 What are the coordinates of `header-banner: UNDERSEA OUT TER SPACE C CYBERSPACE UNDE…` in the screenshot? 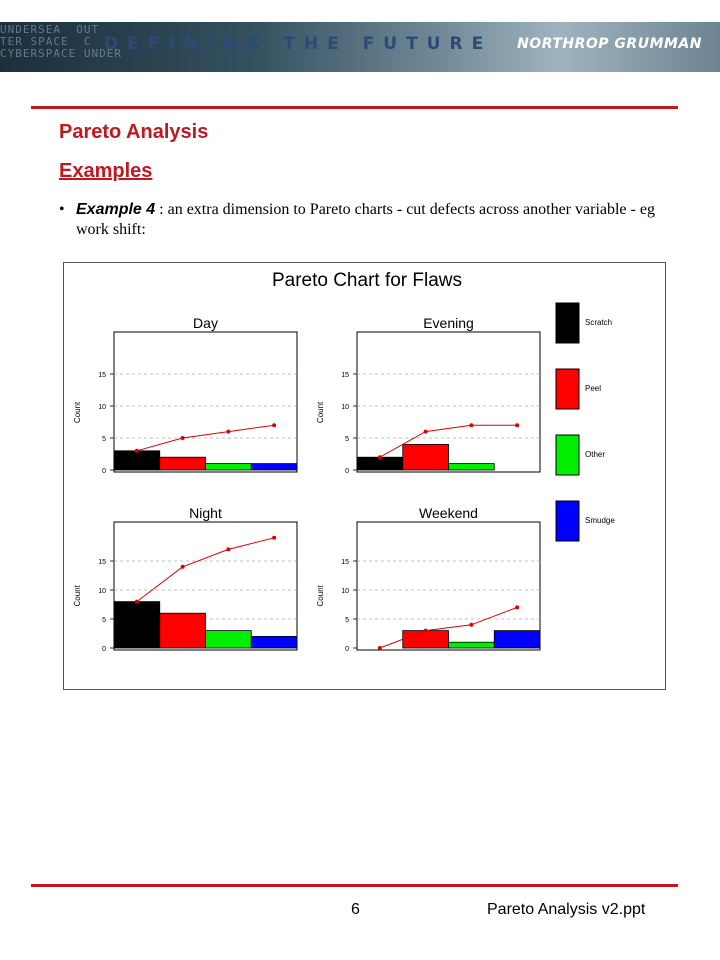 It's located at (360, 47).